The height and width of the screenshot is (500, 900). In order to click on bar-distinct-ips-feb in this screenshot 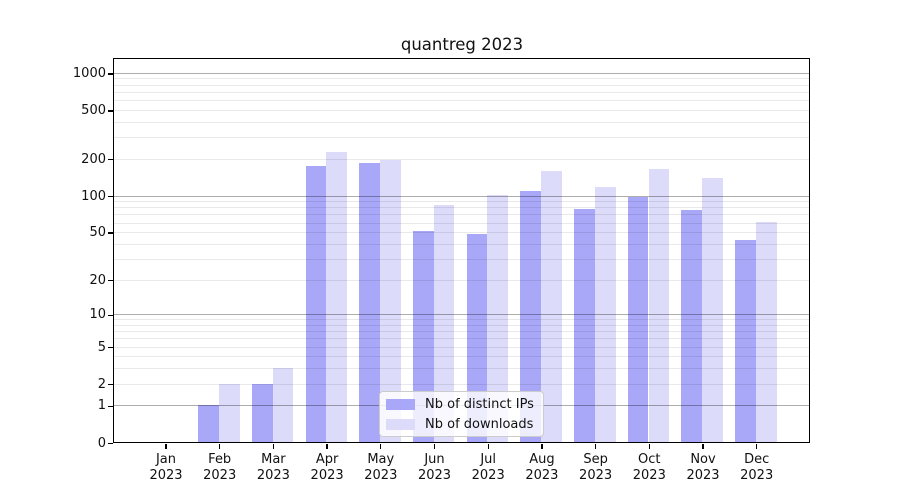, I will do `click(208, 424)`.